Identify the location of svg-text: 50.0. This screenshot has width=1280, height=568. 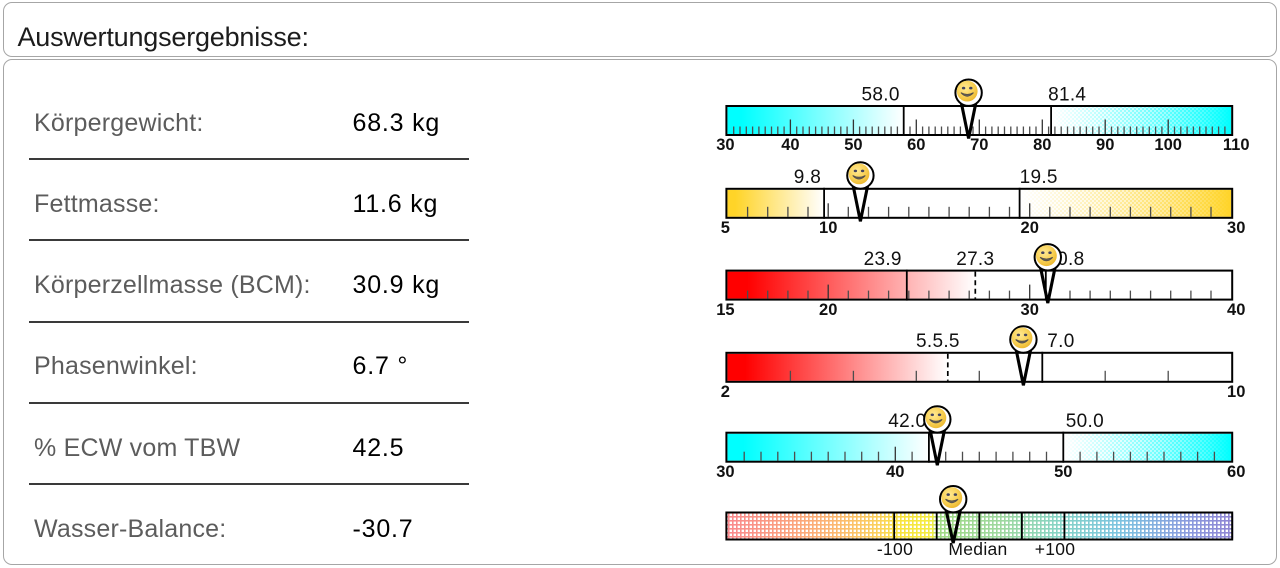
(1085, 421).